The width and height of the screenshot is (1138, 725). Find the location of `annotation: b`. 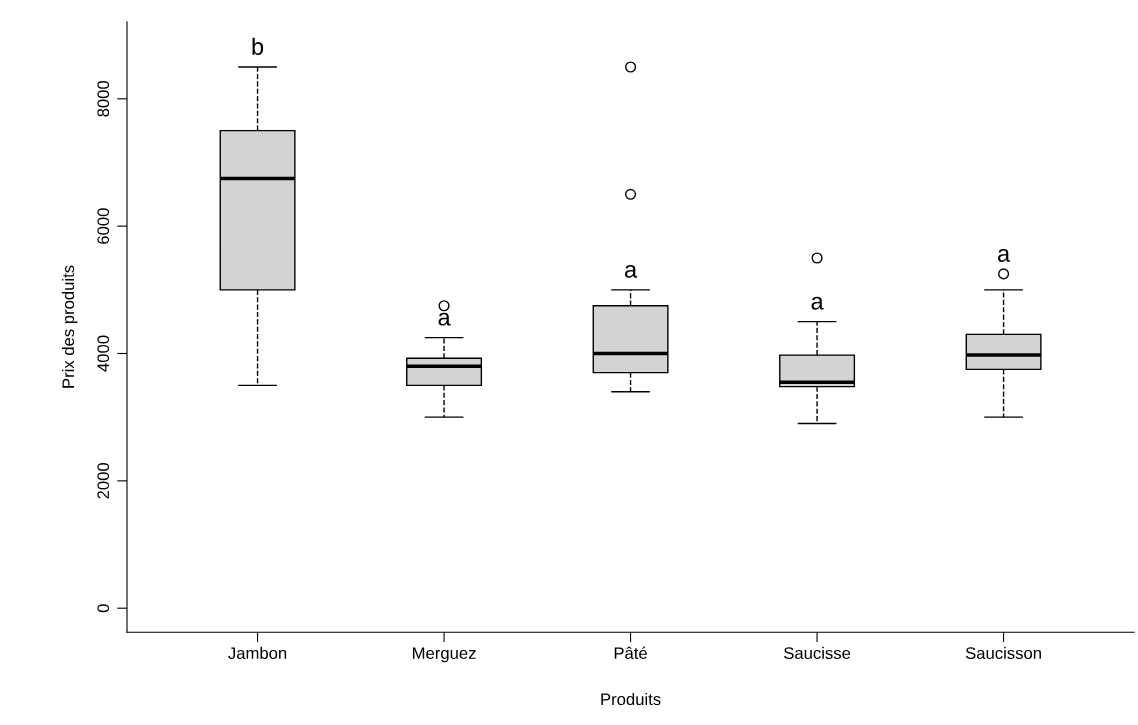

annotation: b is located at coordinates (258, 46).